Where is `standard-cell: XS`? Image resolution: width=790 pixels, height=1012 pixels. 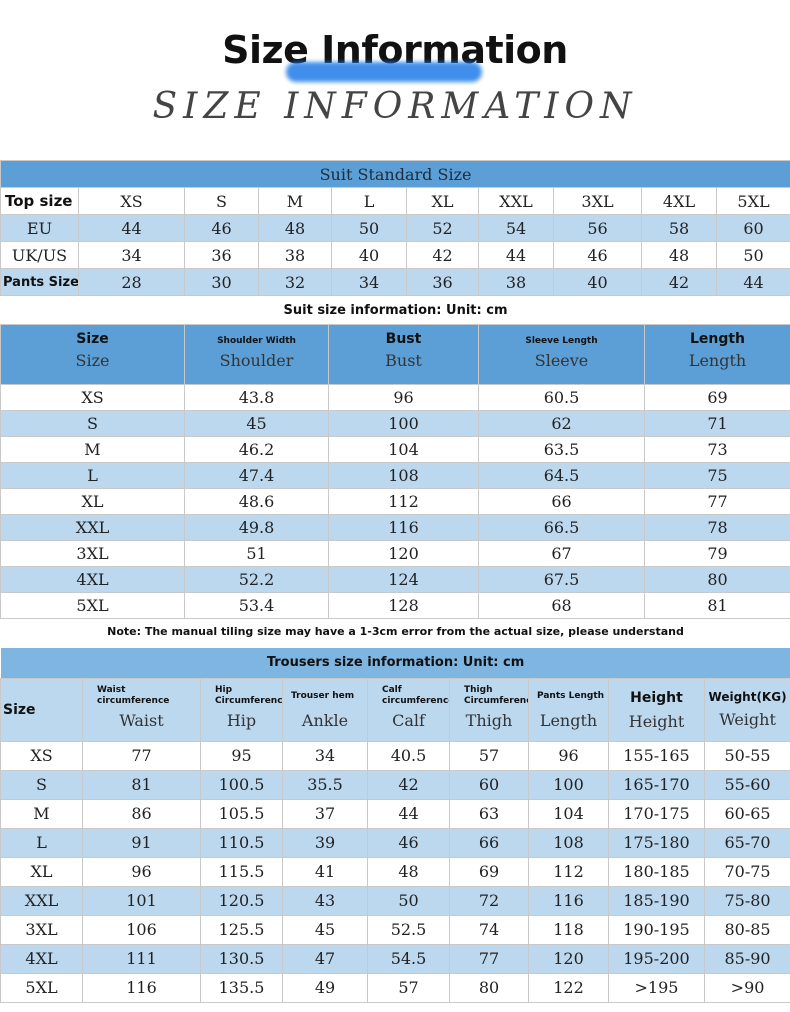
standard-cell: XS is located at coordinates (131, 201).